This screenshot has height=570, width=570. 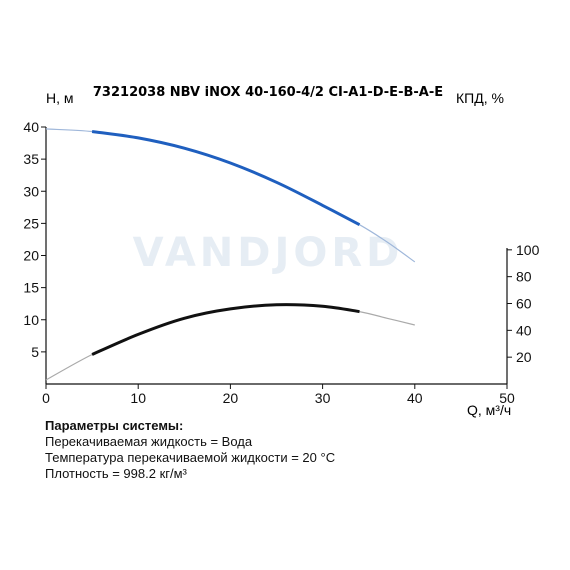 I want to click on x-axis-label: Q, м³/ч, so click(x=489, y=410).